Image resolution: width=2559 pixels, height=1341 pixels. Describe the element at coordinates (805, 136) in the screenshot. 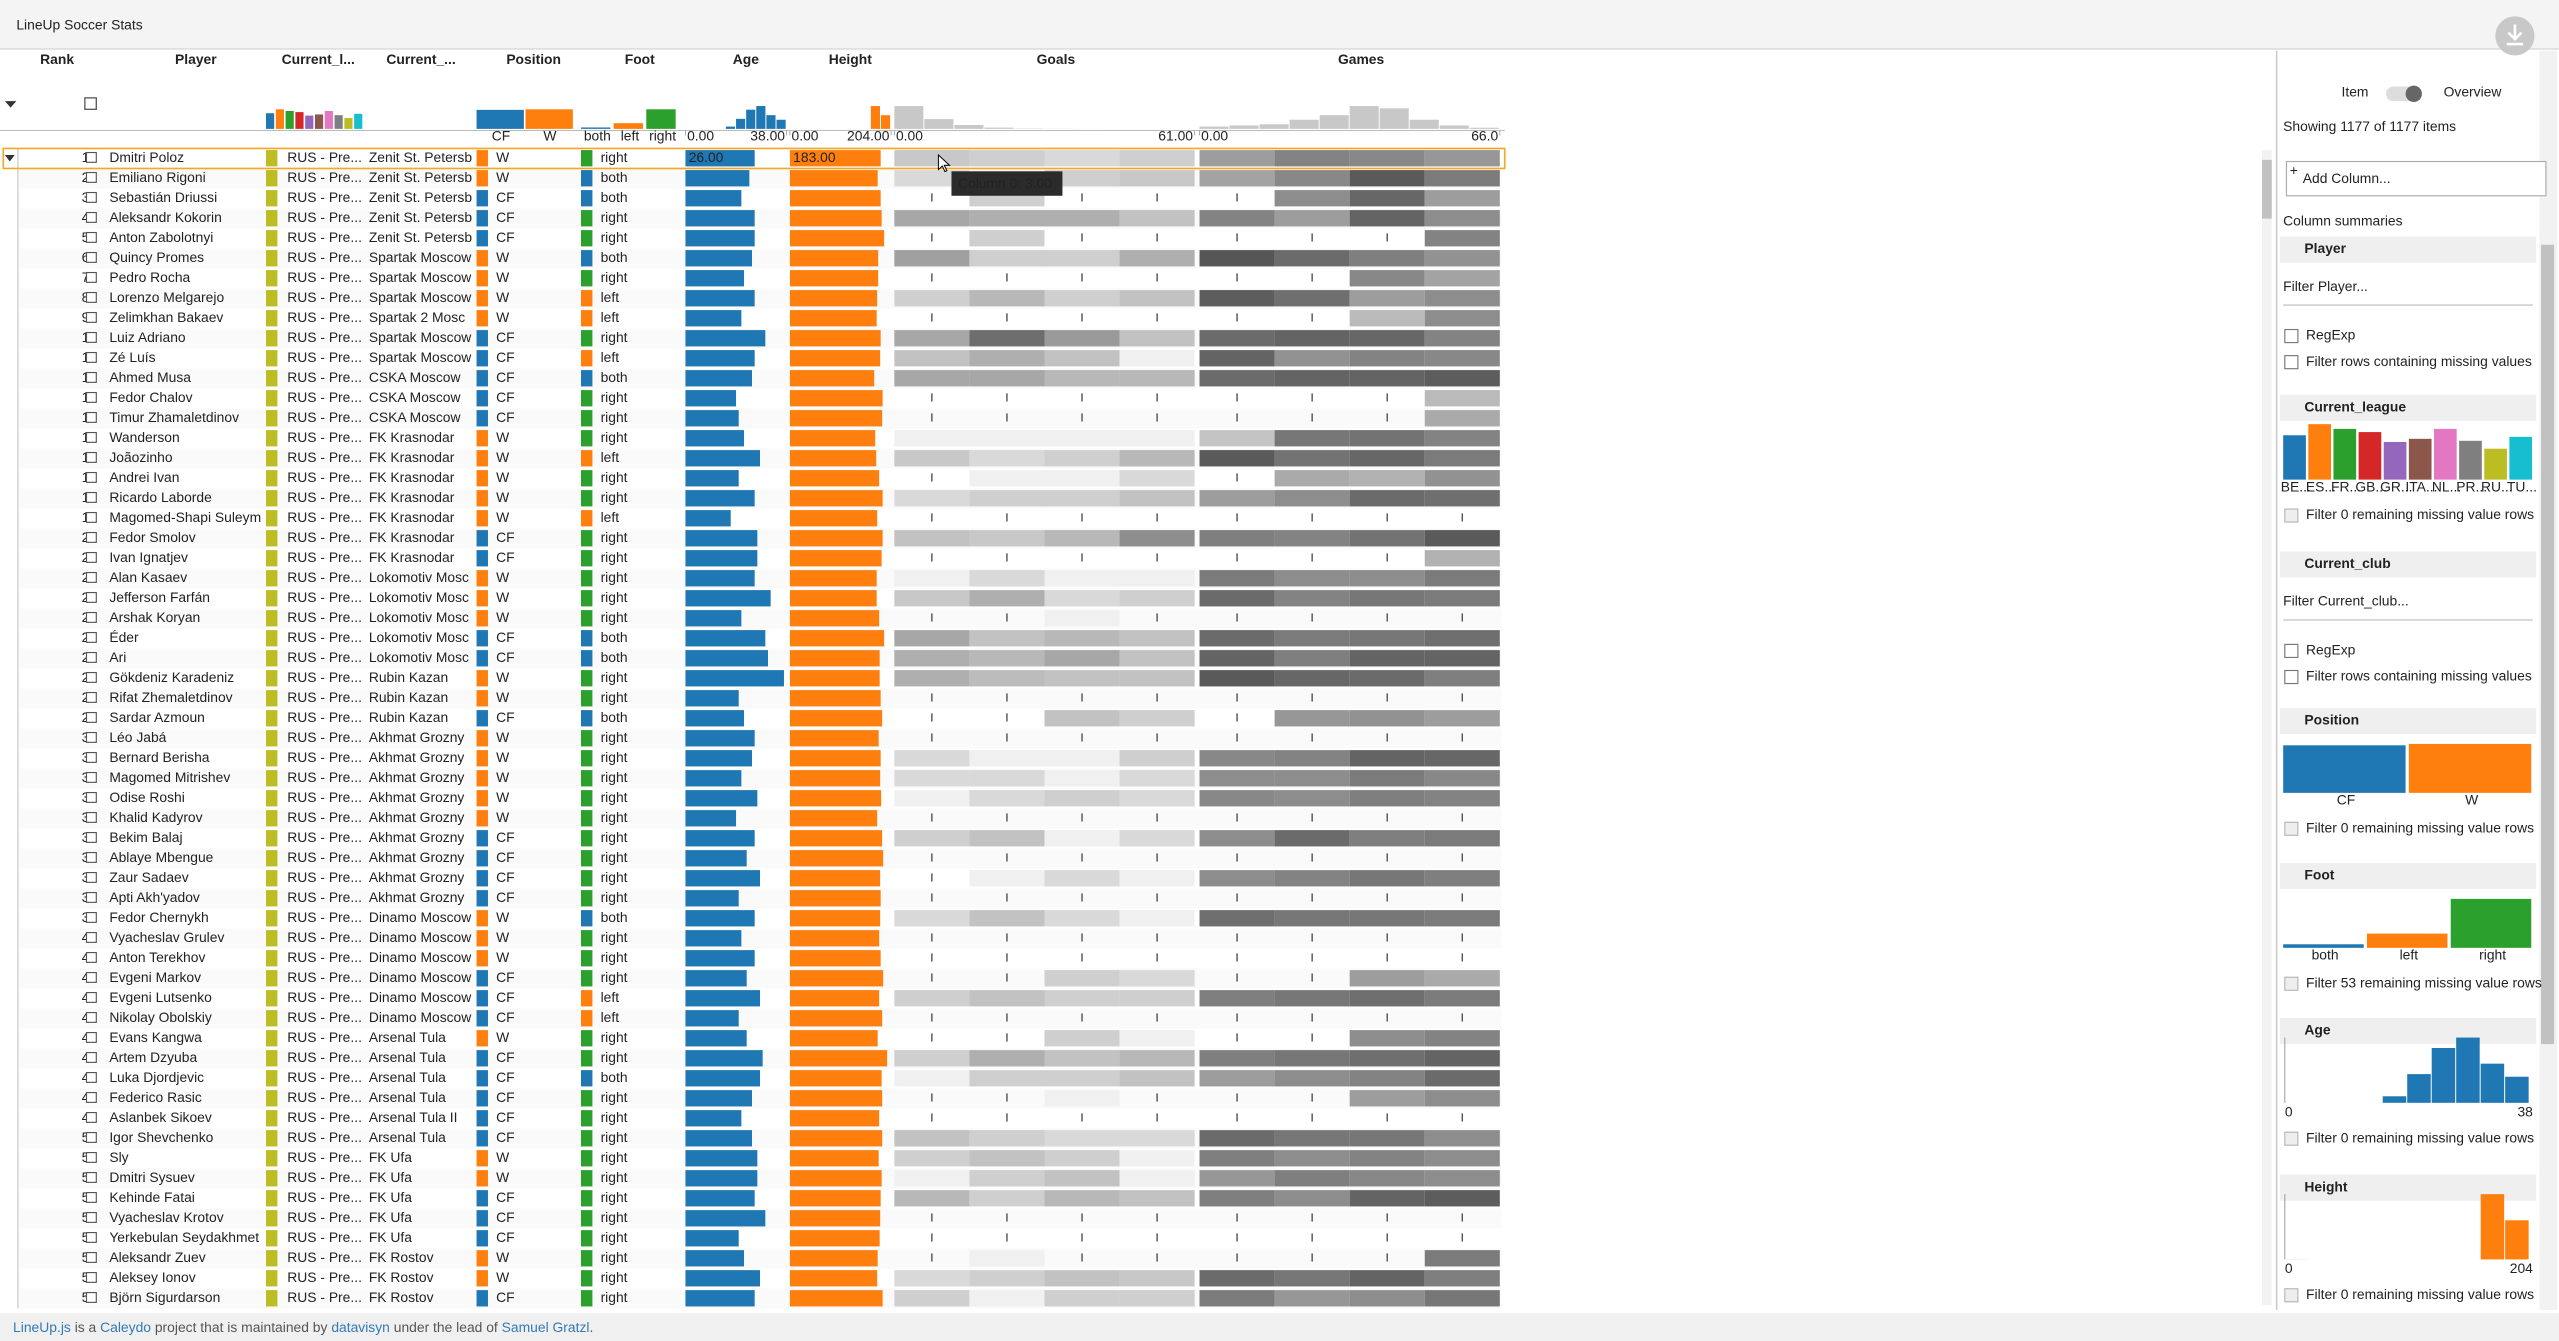

I see `axis-label: 0.00` at that location.